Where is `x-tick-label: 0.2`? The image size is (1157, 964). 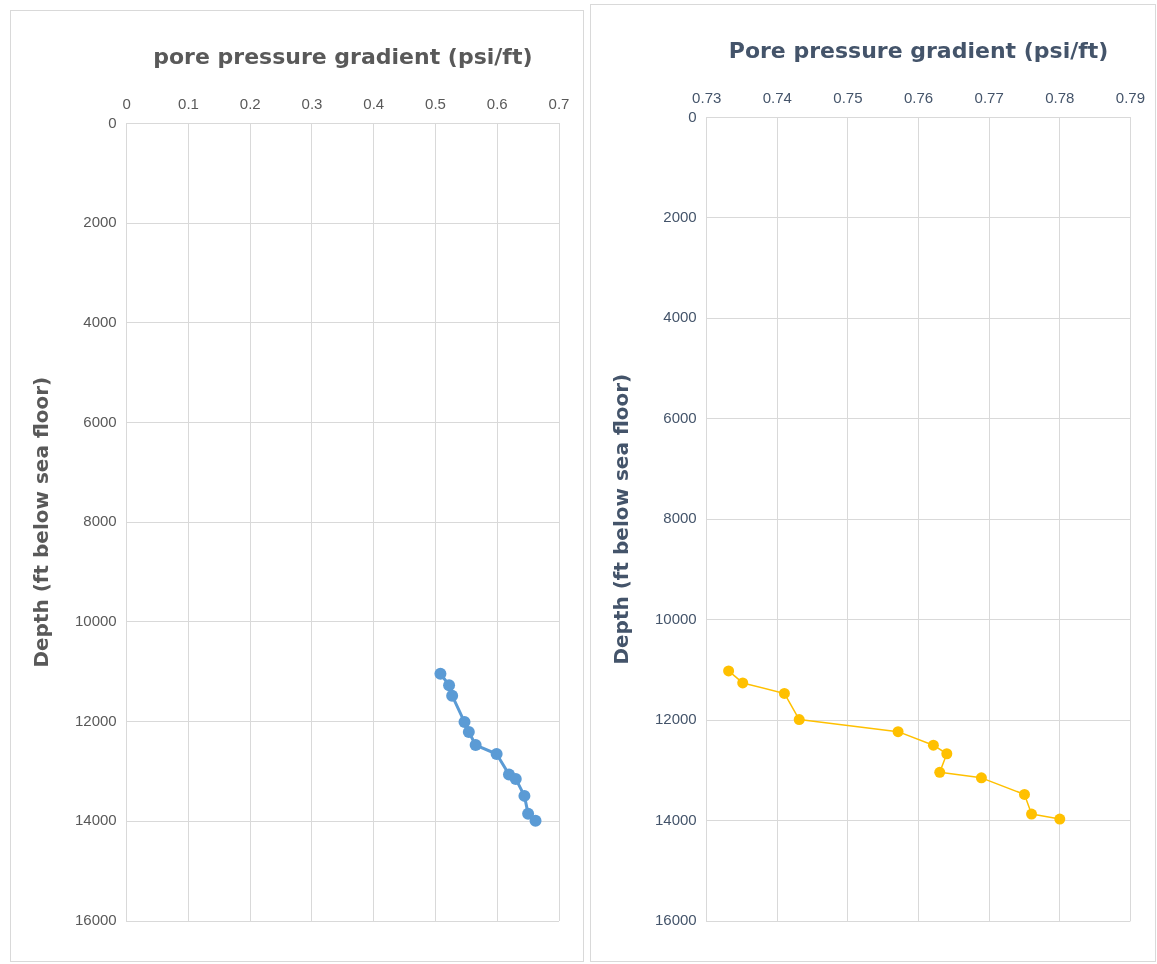
x-tick-label: 0.2 is located at coordinates (250, 103).